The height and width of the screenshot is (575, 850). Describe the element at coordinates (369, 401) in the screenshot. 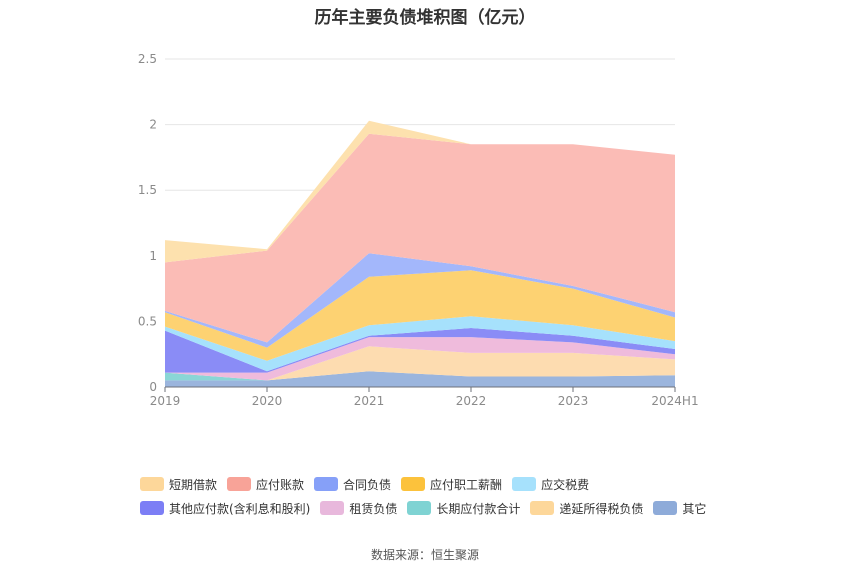

I see `x-tick-label: 2021` at that location.